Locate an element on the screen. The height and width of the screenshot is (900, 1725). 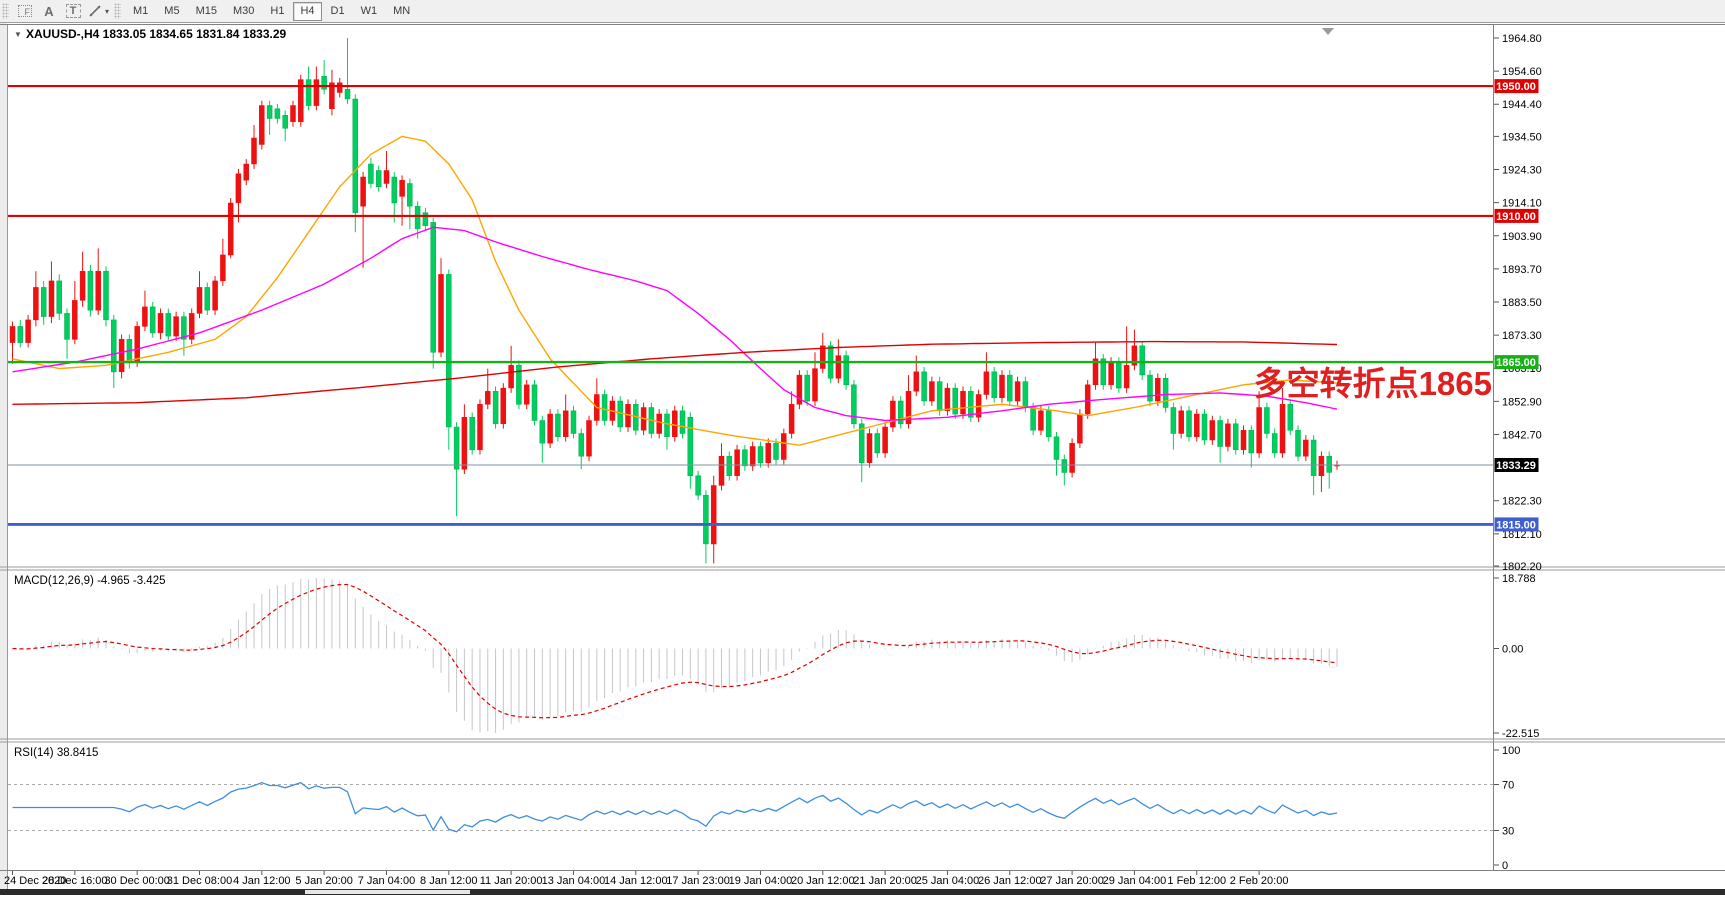
svg-text: 1914.10 is located at coordinates (1522, 204).